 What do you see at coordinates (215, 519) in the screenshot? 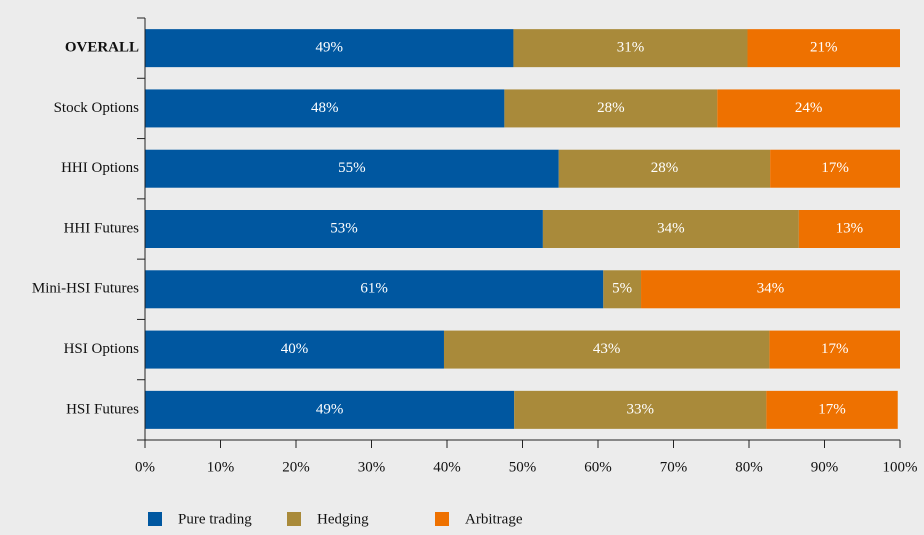
I see `legend-label: Pure trading` at bounding box center [215, 519].